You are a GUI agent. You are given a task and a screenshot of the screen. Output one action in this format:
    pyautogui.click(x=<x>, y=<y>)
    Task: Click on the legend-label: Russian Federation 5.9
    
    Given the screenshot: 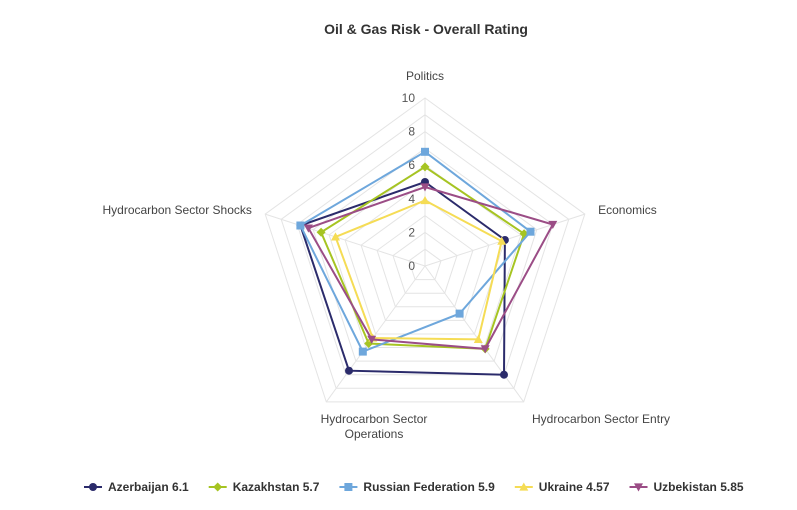 What is the action you would take?
    pyautogui.click(x=429, y=487)
    